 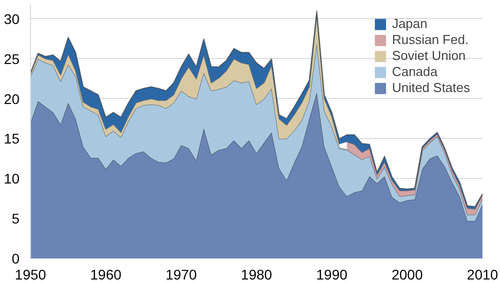 I want to click on y-tick-label: 25, so click(x=12, y=58).